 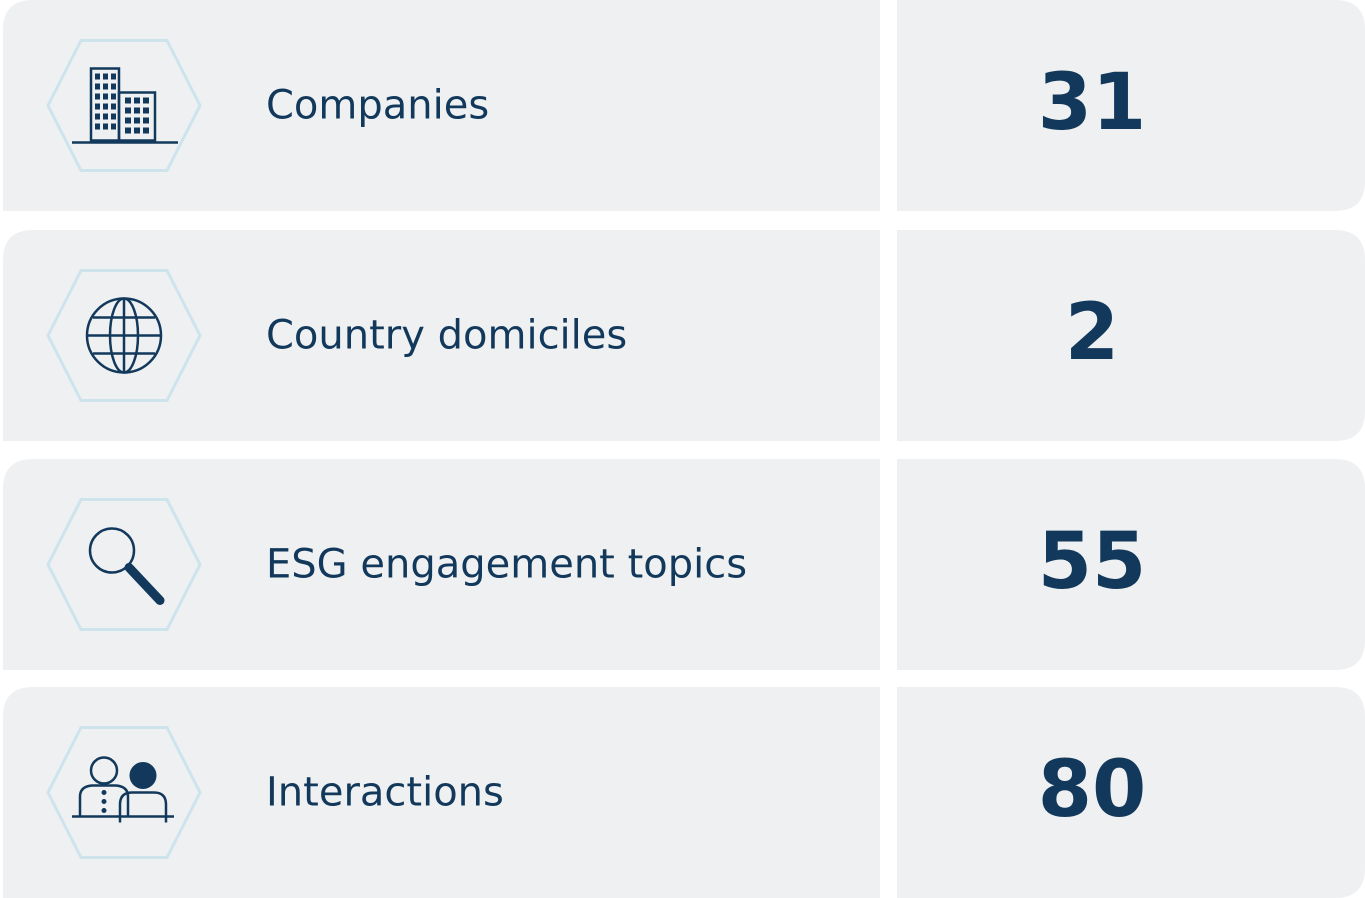 What do you see at coordinates (1092, 790) in the screenshot?
I see `row-value: 80` at bounding box center [1092, 790].